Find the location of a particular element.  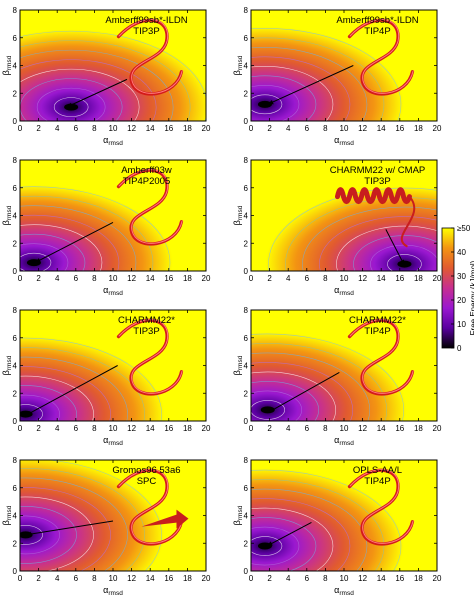

y-axis-label: βrmsd is located at coordinates (7, 65).